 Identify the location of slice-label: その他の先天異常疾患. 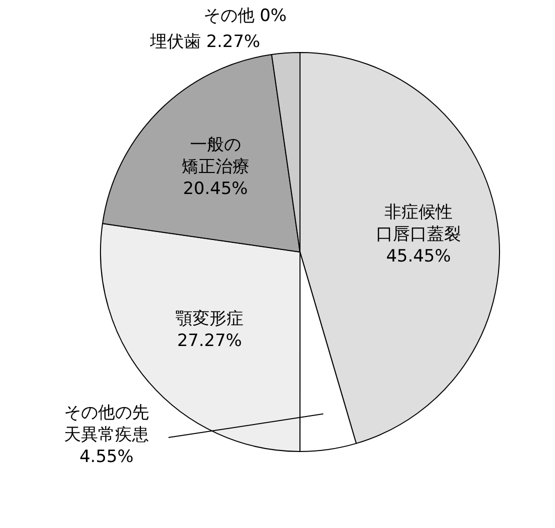
(106, 423).